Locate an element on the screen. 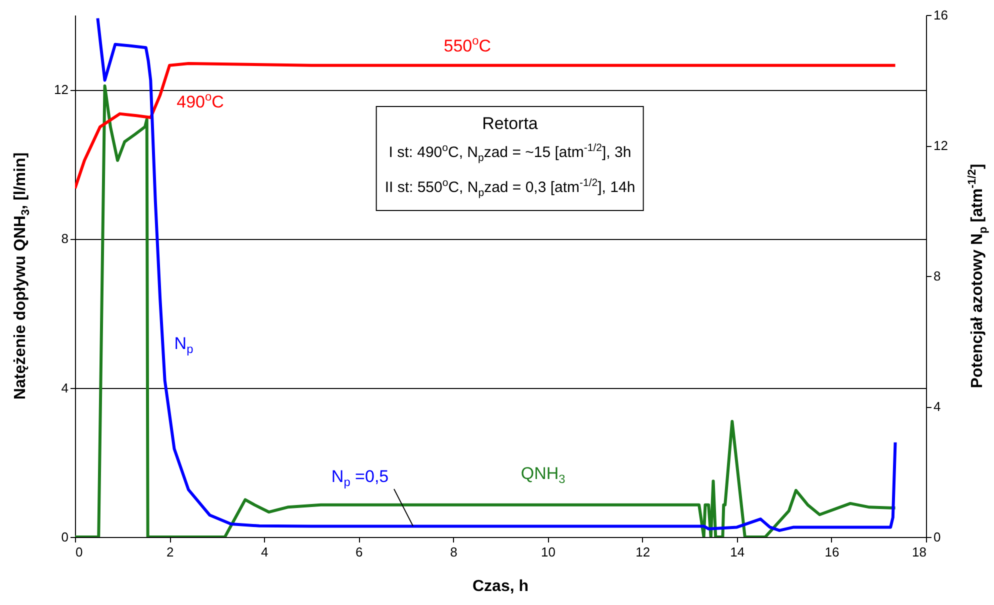 The width and height of the screenshot is (994, 605). annotation: N$_{p}$ =0,5 is located at coordinates (360, 478).